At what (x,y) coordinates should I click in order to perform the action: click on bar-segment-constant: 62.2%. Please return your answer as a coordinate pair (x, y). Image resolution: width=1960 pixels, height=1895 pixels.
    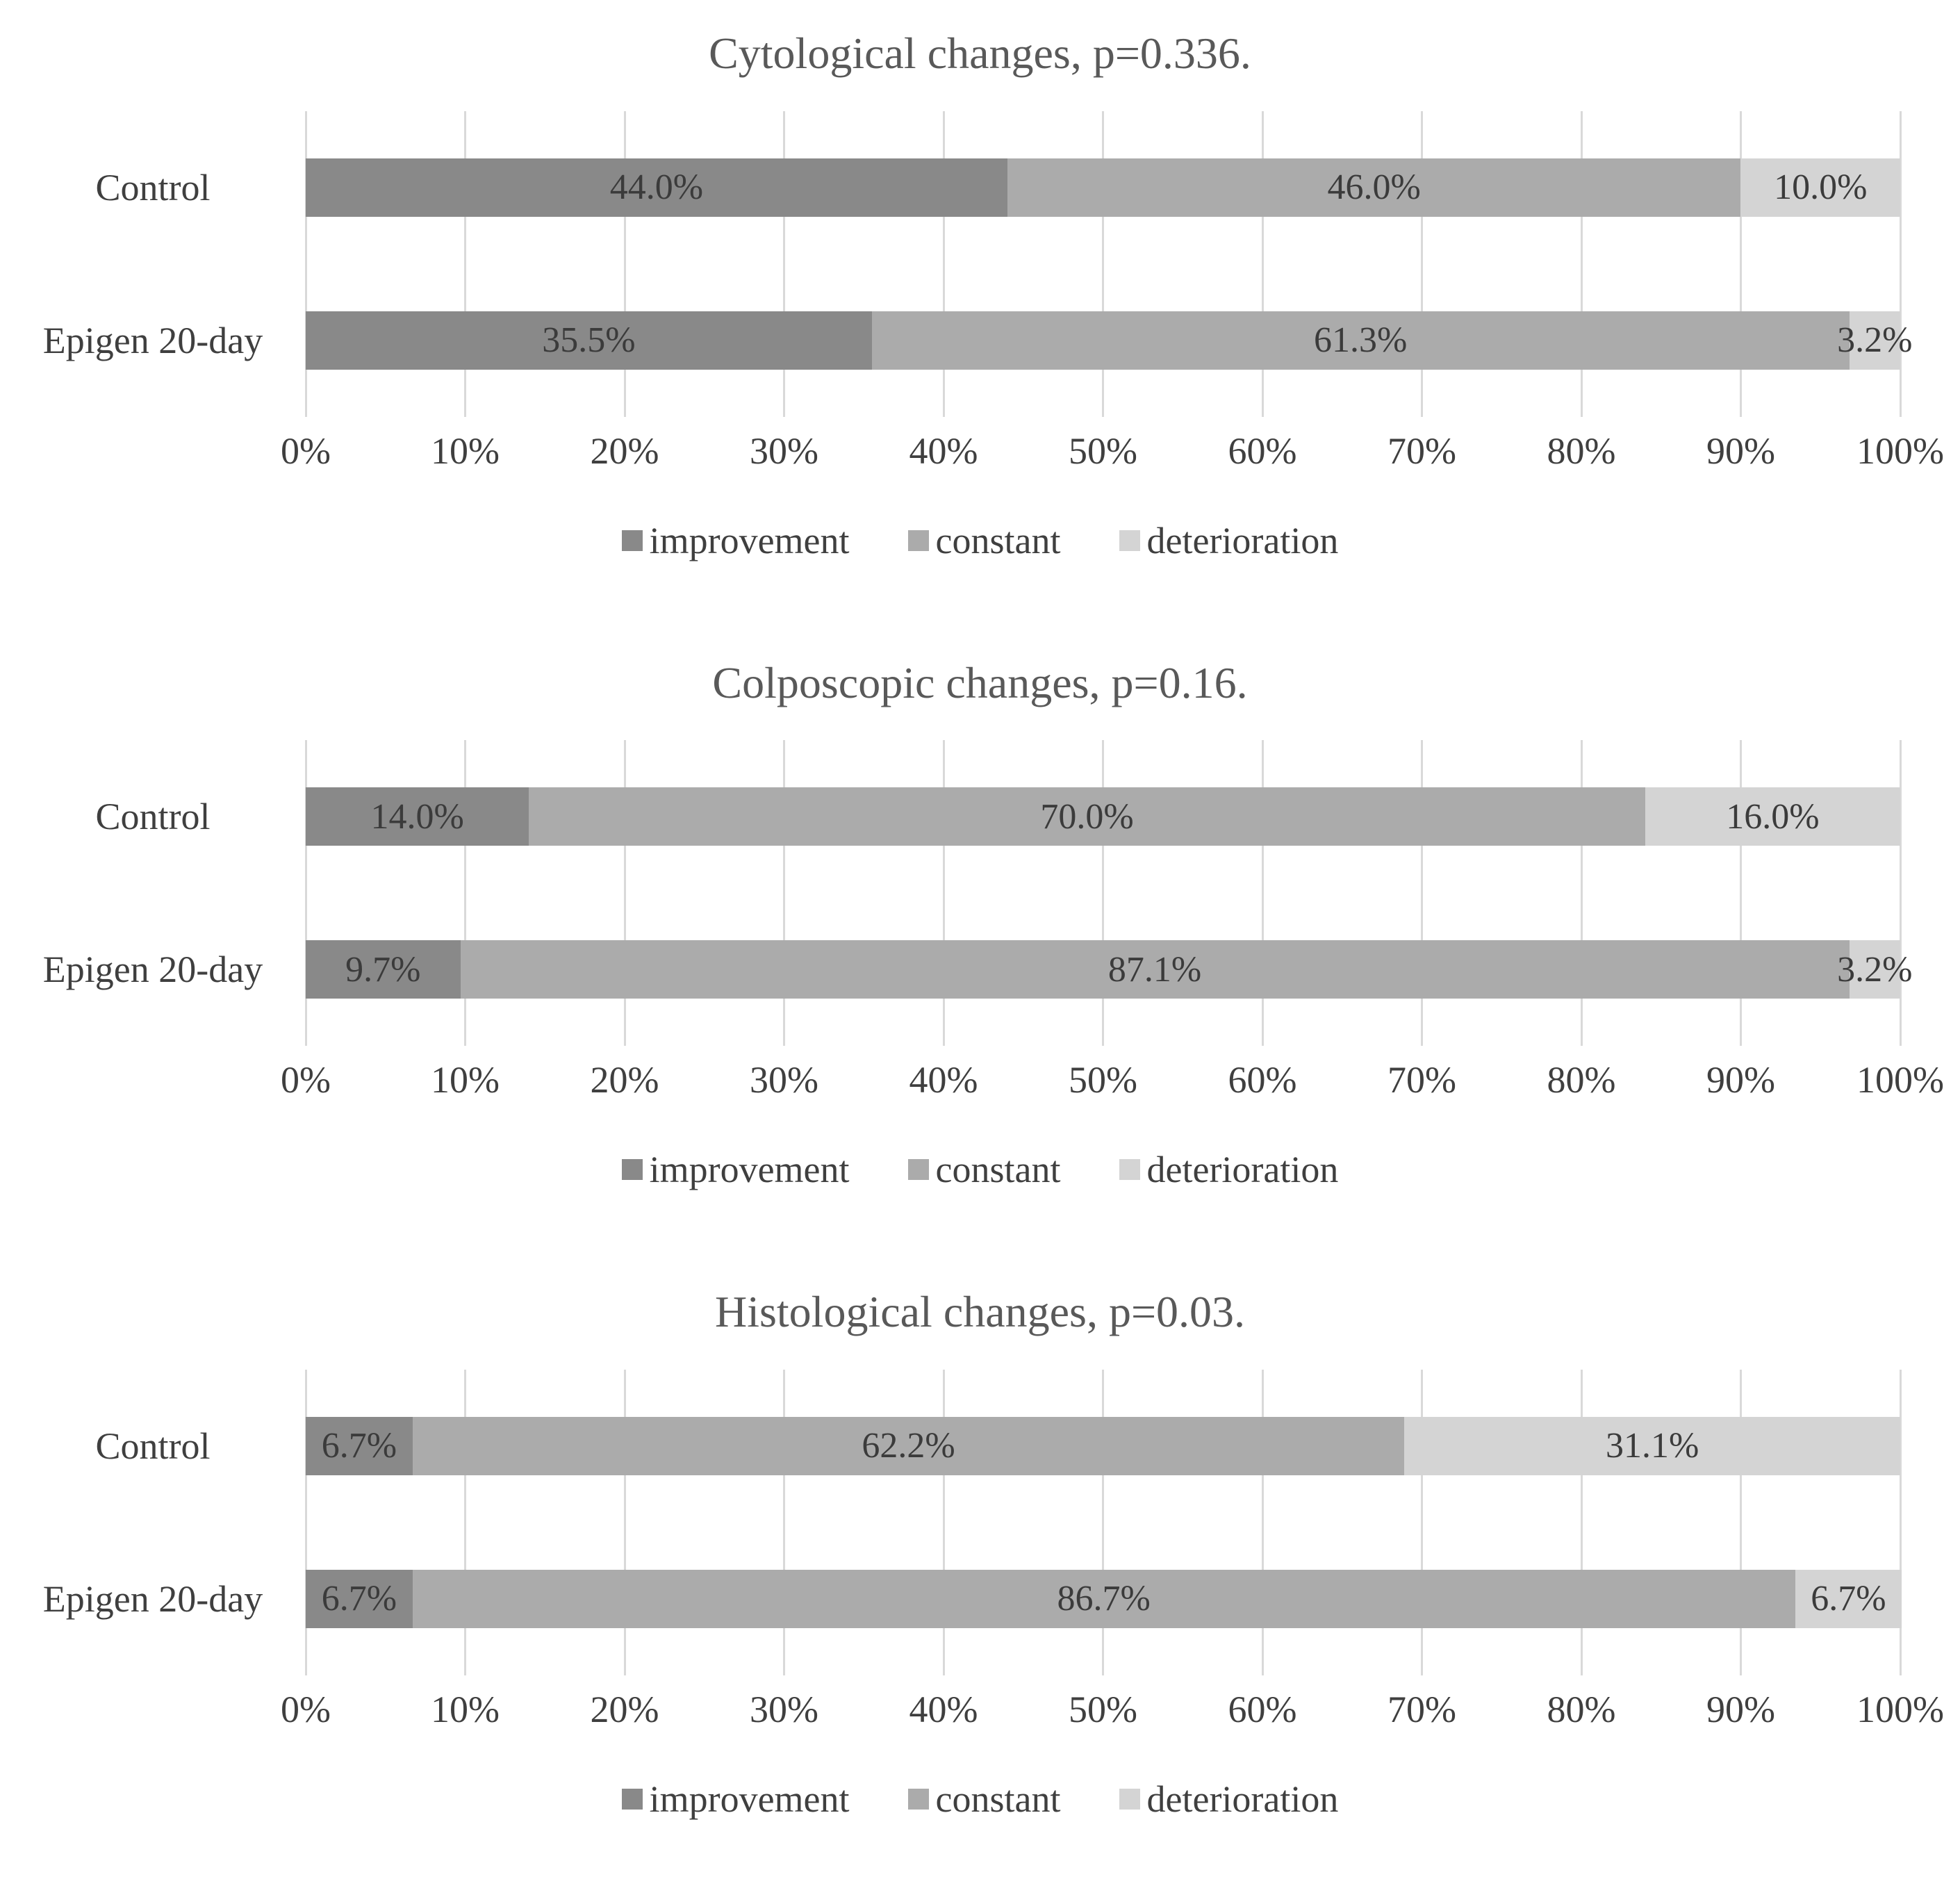
    Looking at the image, I should click on (908, 1445).